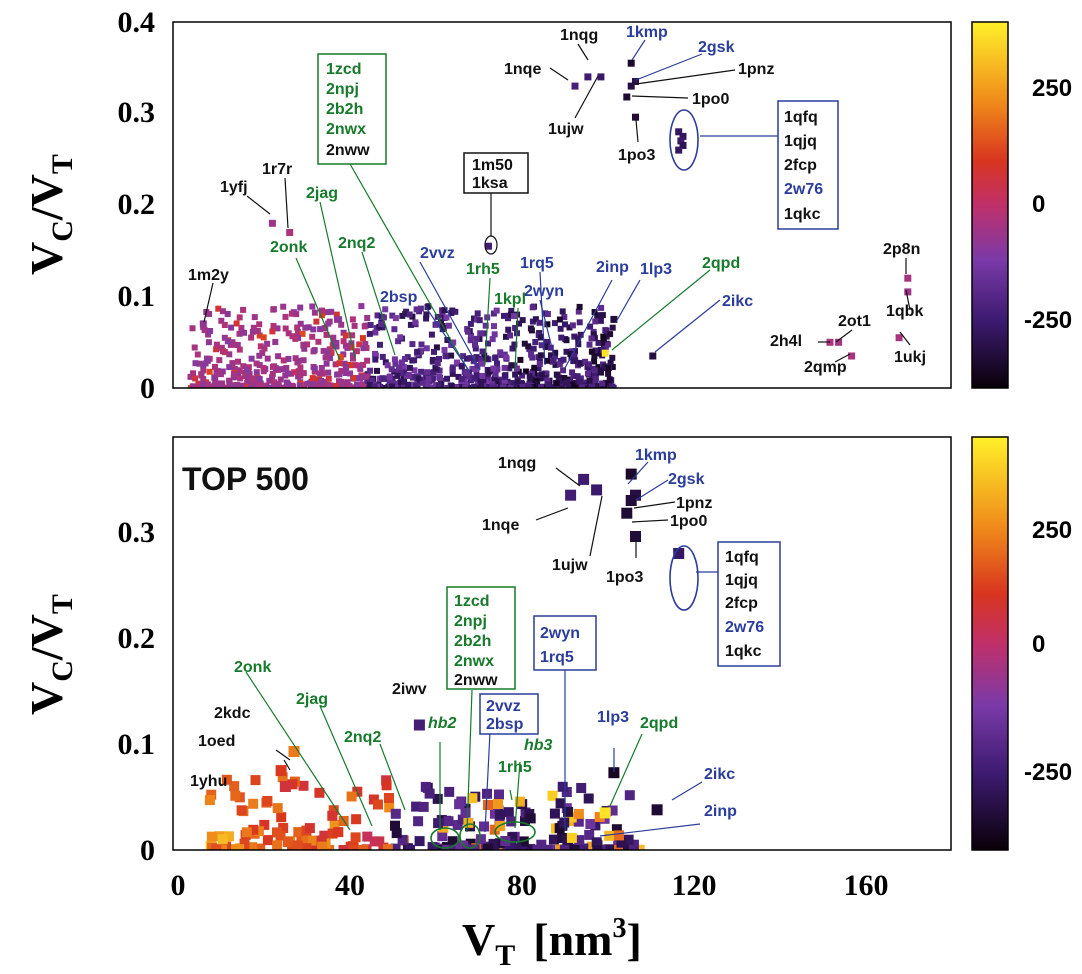 This screenshot has width=1082, height=974. What do you see at coordinates (522, 885) in the screenshot?
I see `x-tick-label: 80` at bounding box center [522, 885].